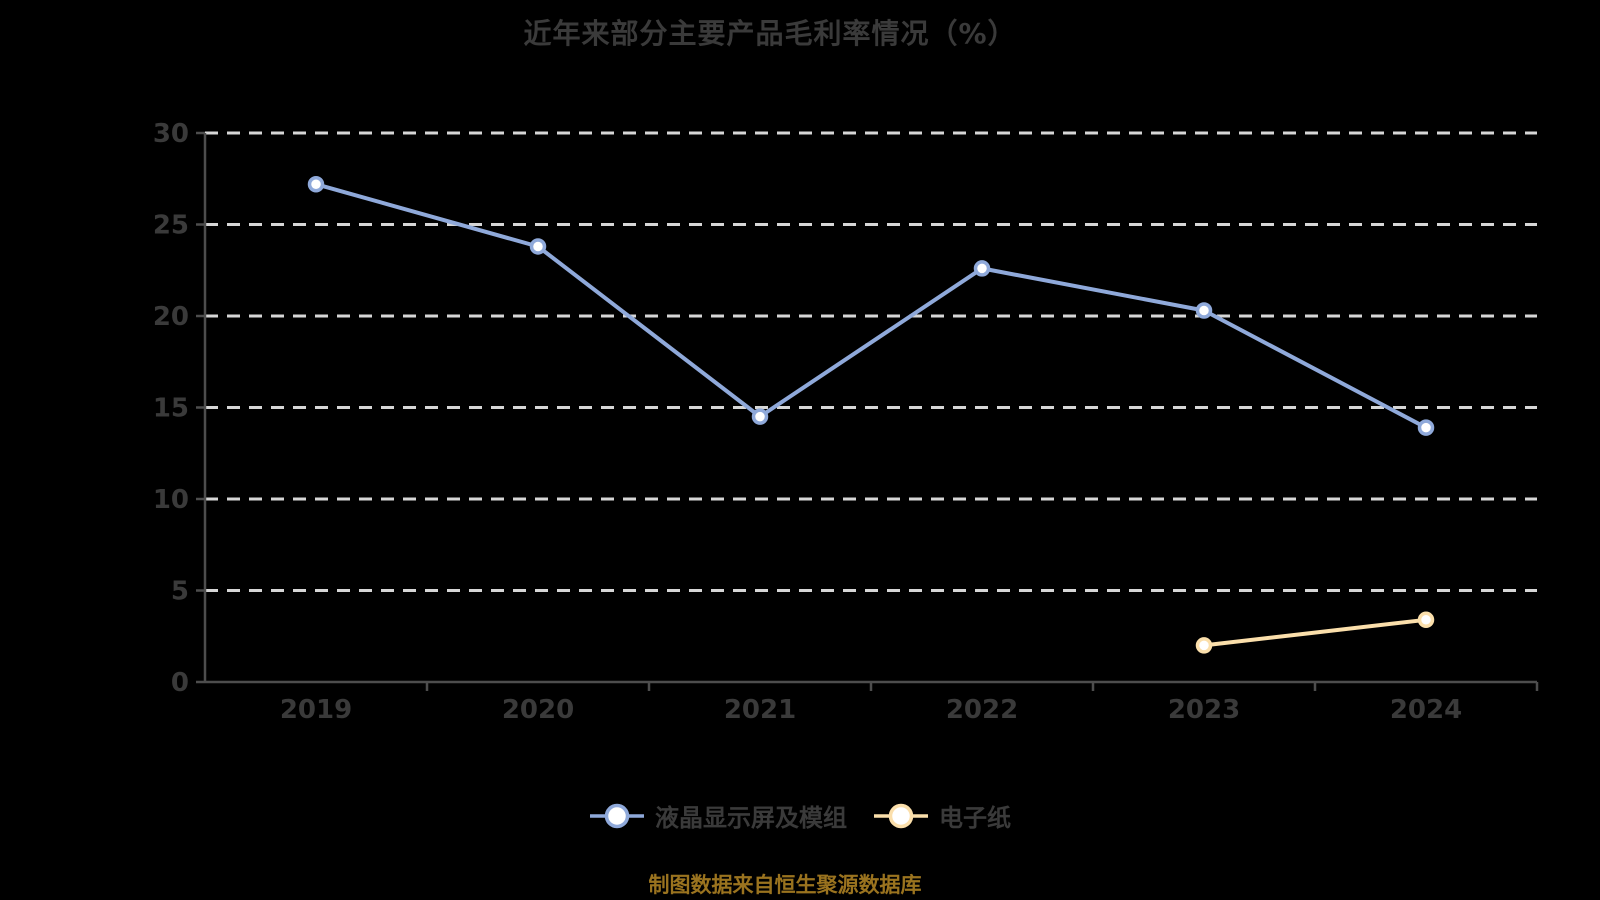 This screenshot has height=900, width=1600. What do you see at coordinates (982, 710) in the screenshot?
I see `x-tick-label: 2022` at bounding box center [982, 710].